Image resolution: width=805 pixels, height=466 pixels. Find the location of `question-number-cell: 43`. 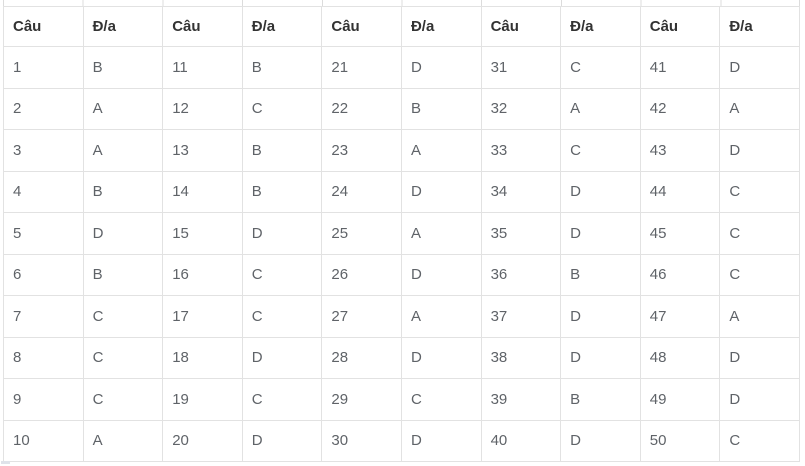

question-number-cell: 43 is located at coordinates (680, 150).